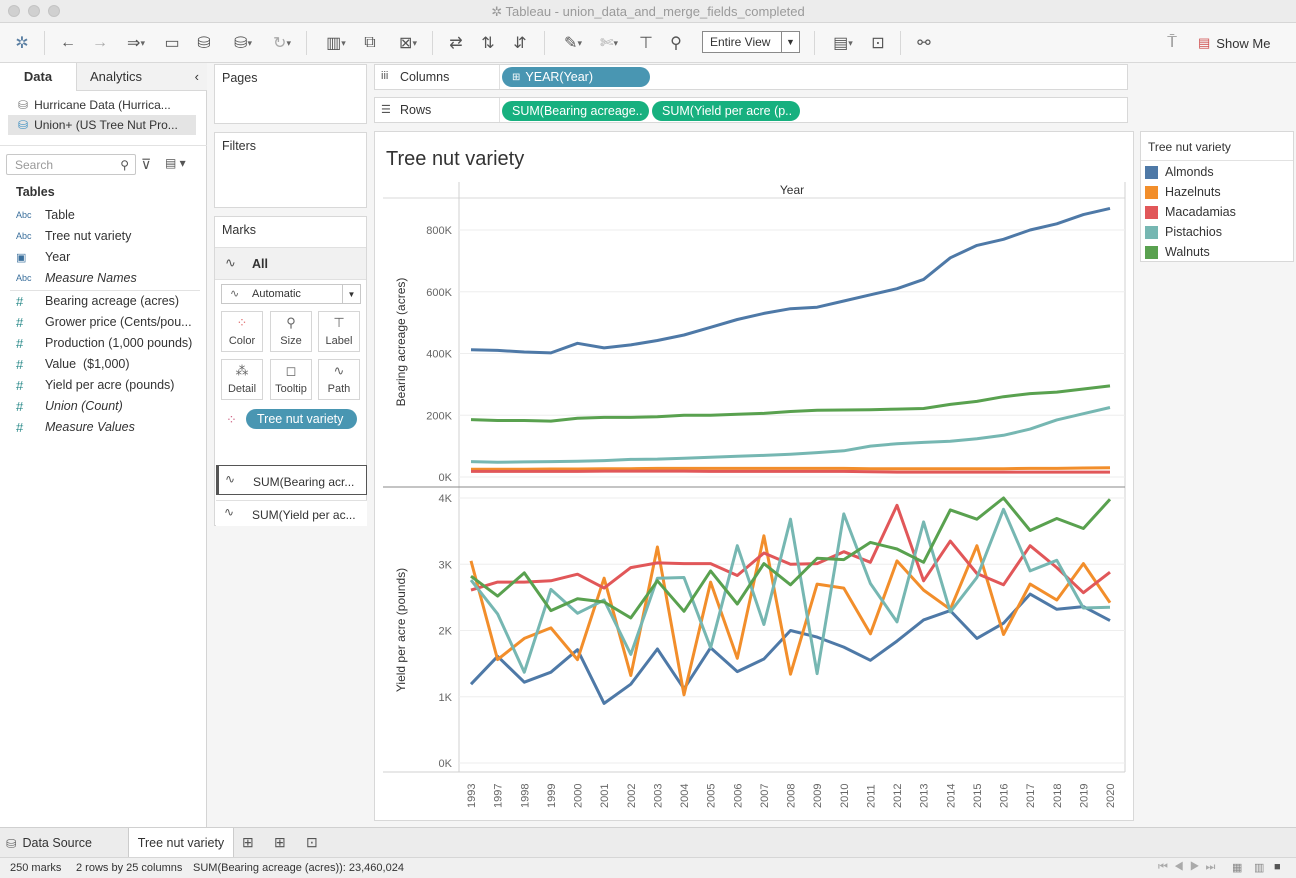 The image size is (1296, 878). I want to click on field-tree-nut-variety: Abc Tree nut variety, so click(74, 236).